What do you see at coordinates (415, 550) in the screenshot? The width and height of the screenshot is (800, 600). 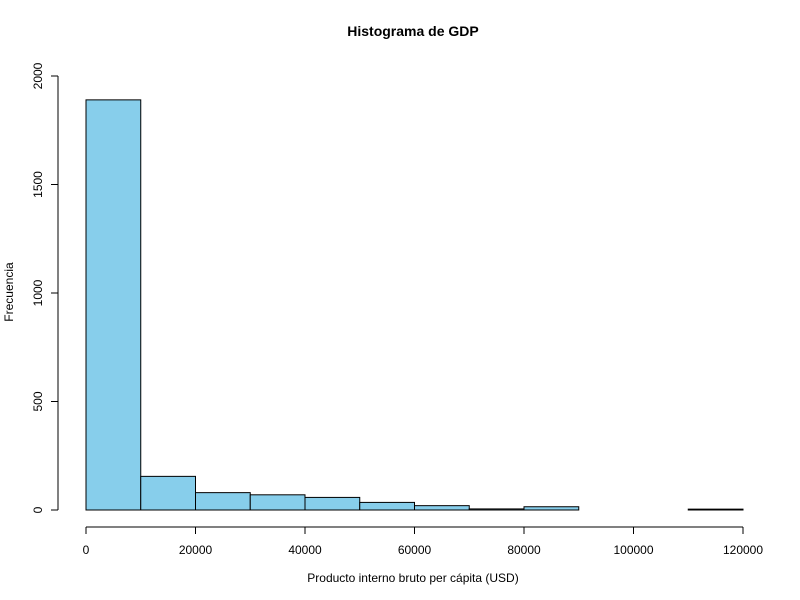 I see `x-tick-label: 60000` at bounding box center [415, 550].